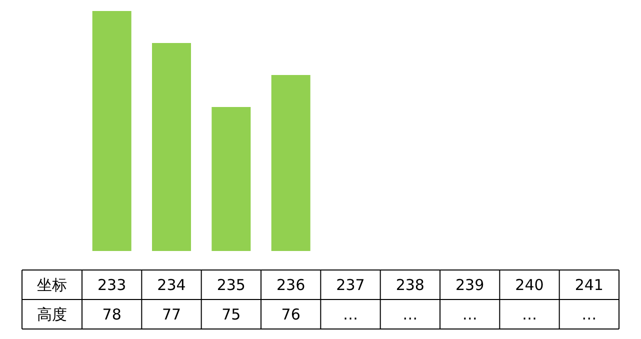 Image resolution: width=641 pixels, height=339 pixels. What do you see at coordinates (589, 285) in the screenshot?
I see `x-tick-label: 241` at bounding box center [589, 285].